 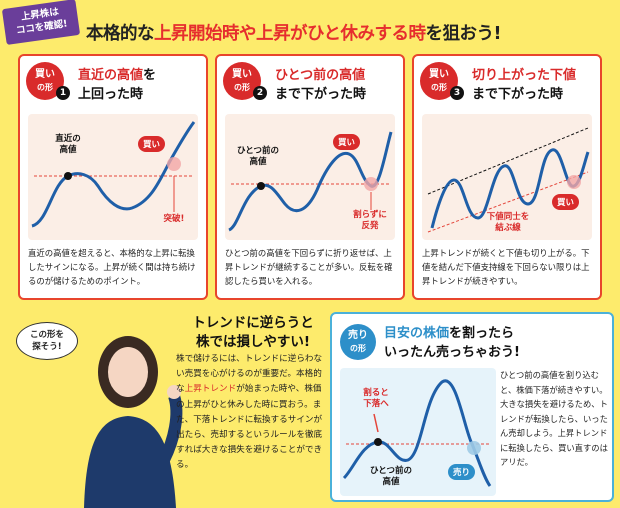 I want to click on trend-body-highlight: 上昇トレンド, so click(x=210, y=389).